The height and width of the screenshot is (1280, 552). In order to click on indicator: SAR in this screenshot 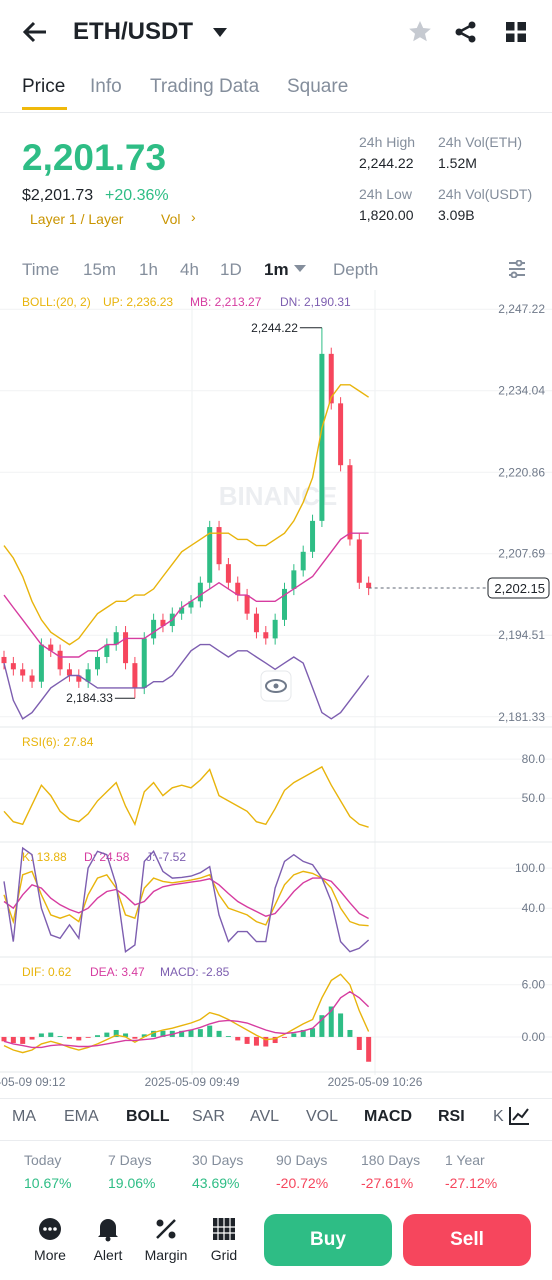, I will do `click(208, 1116)`.